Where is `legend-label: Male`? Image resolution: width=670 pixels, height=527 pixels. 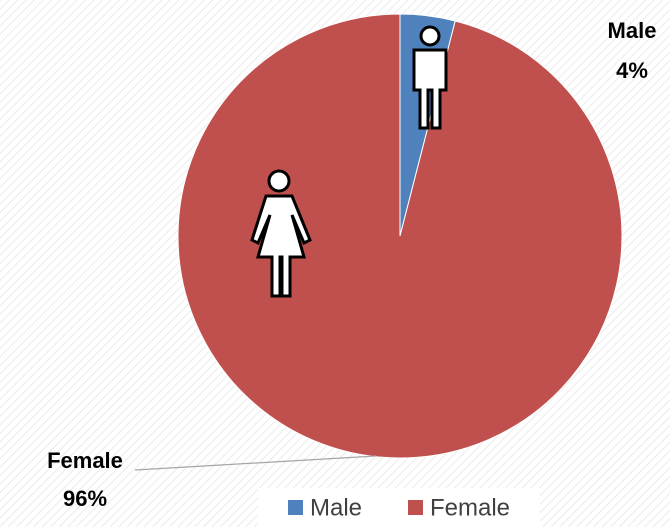 legend-label: Male is located at coordinates (336, 507).